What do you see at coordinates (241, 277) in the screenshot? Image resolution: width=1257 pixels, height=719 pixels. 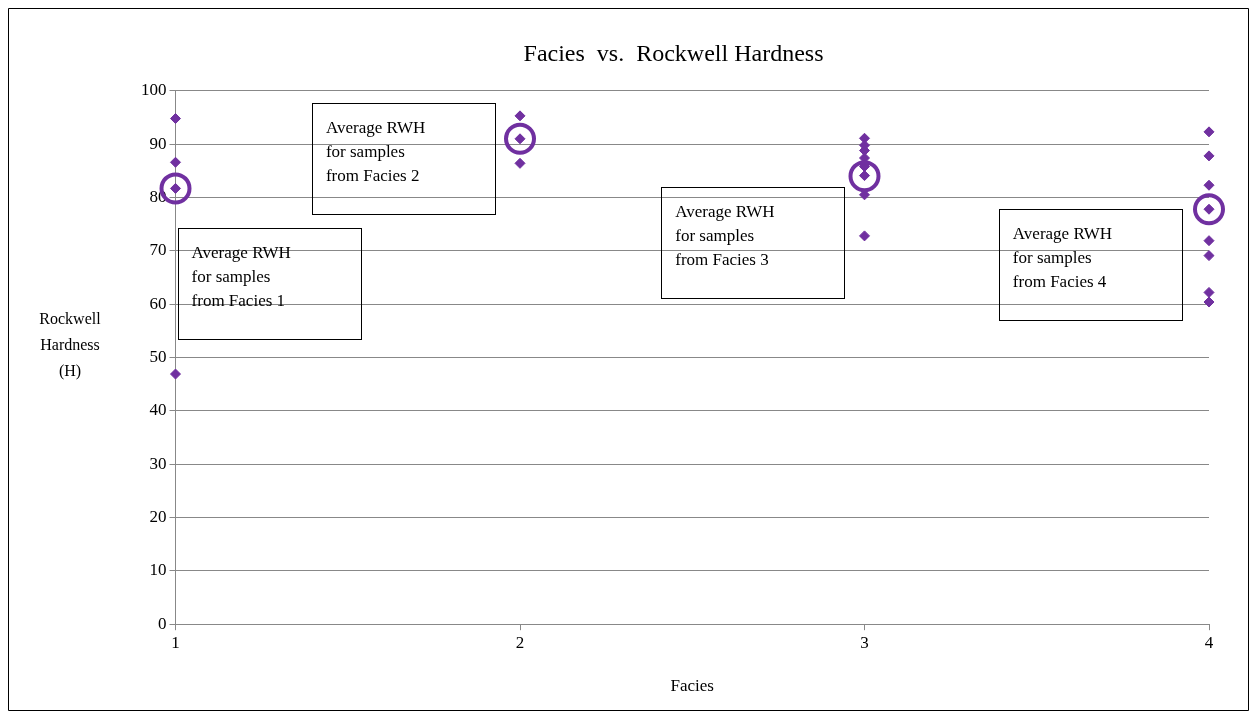 I see `annotation: Average RWH for samples from Facies 1` at bounding box center [241, 277].